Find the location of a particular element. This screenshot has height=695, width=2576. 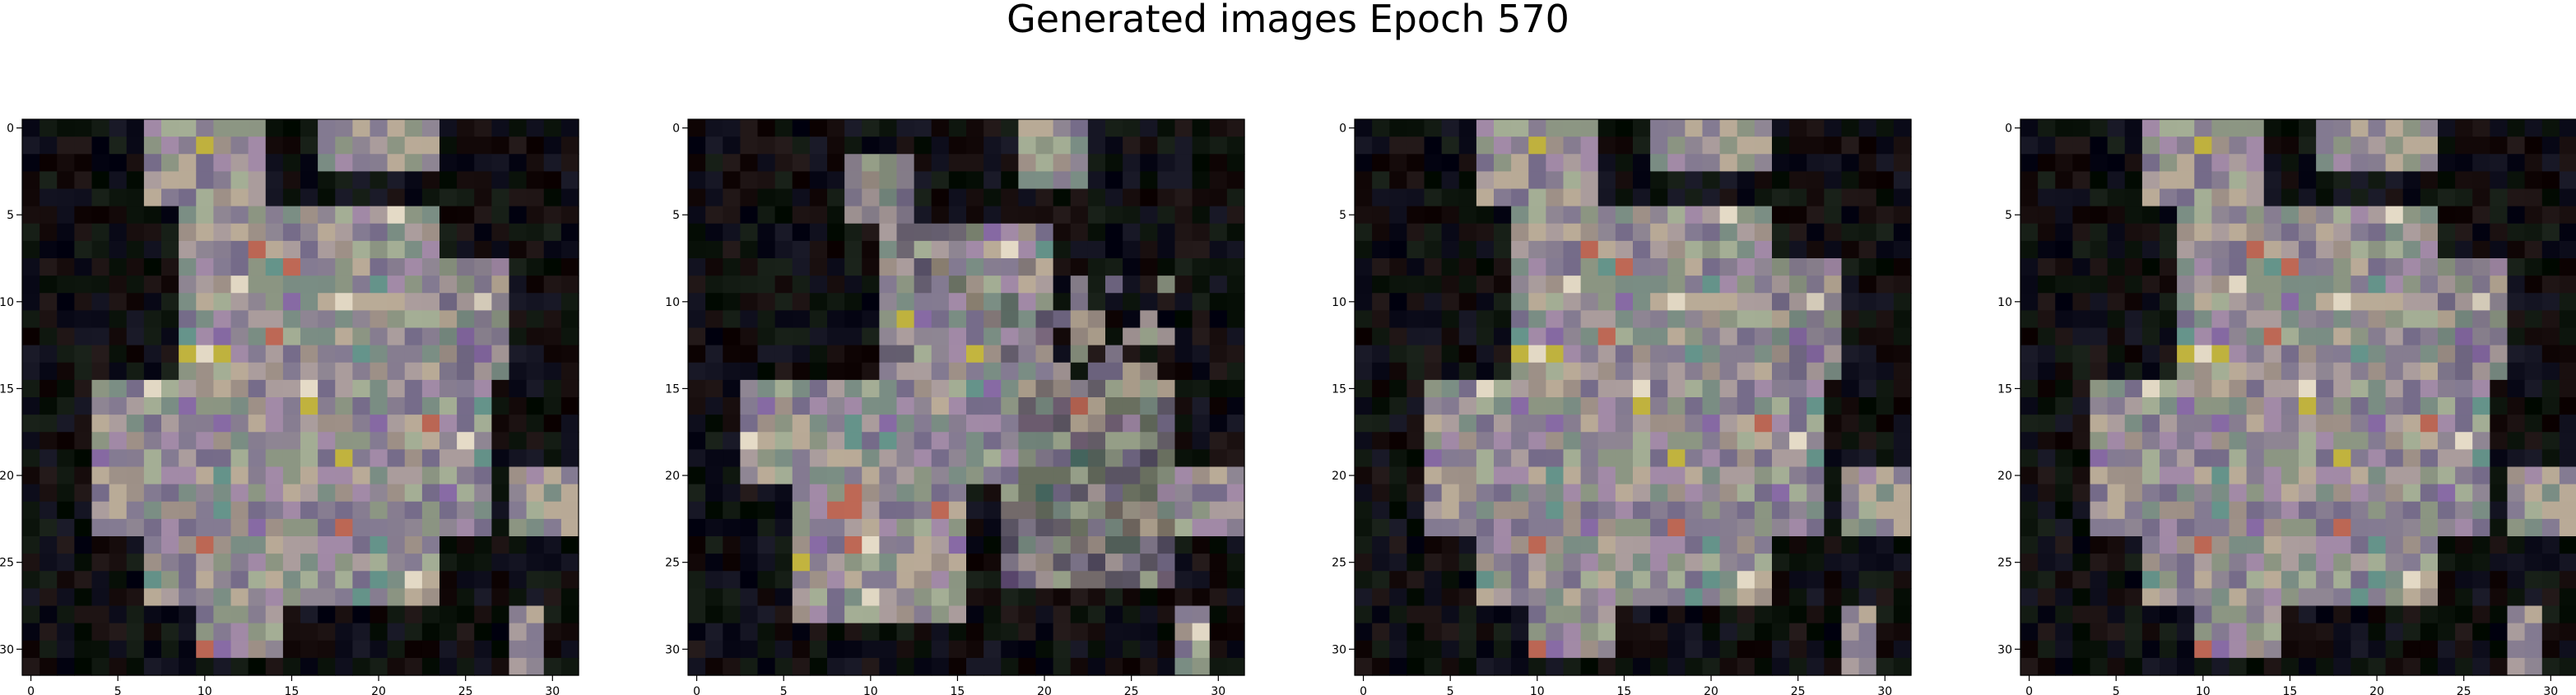

figure-title: Generated images Epoch 570 is located at coordinates (1288, 20).